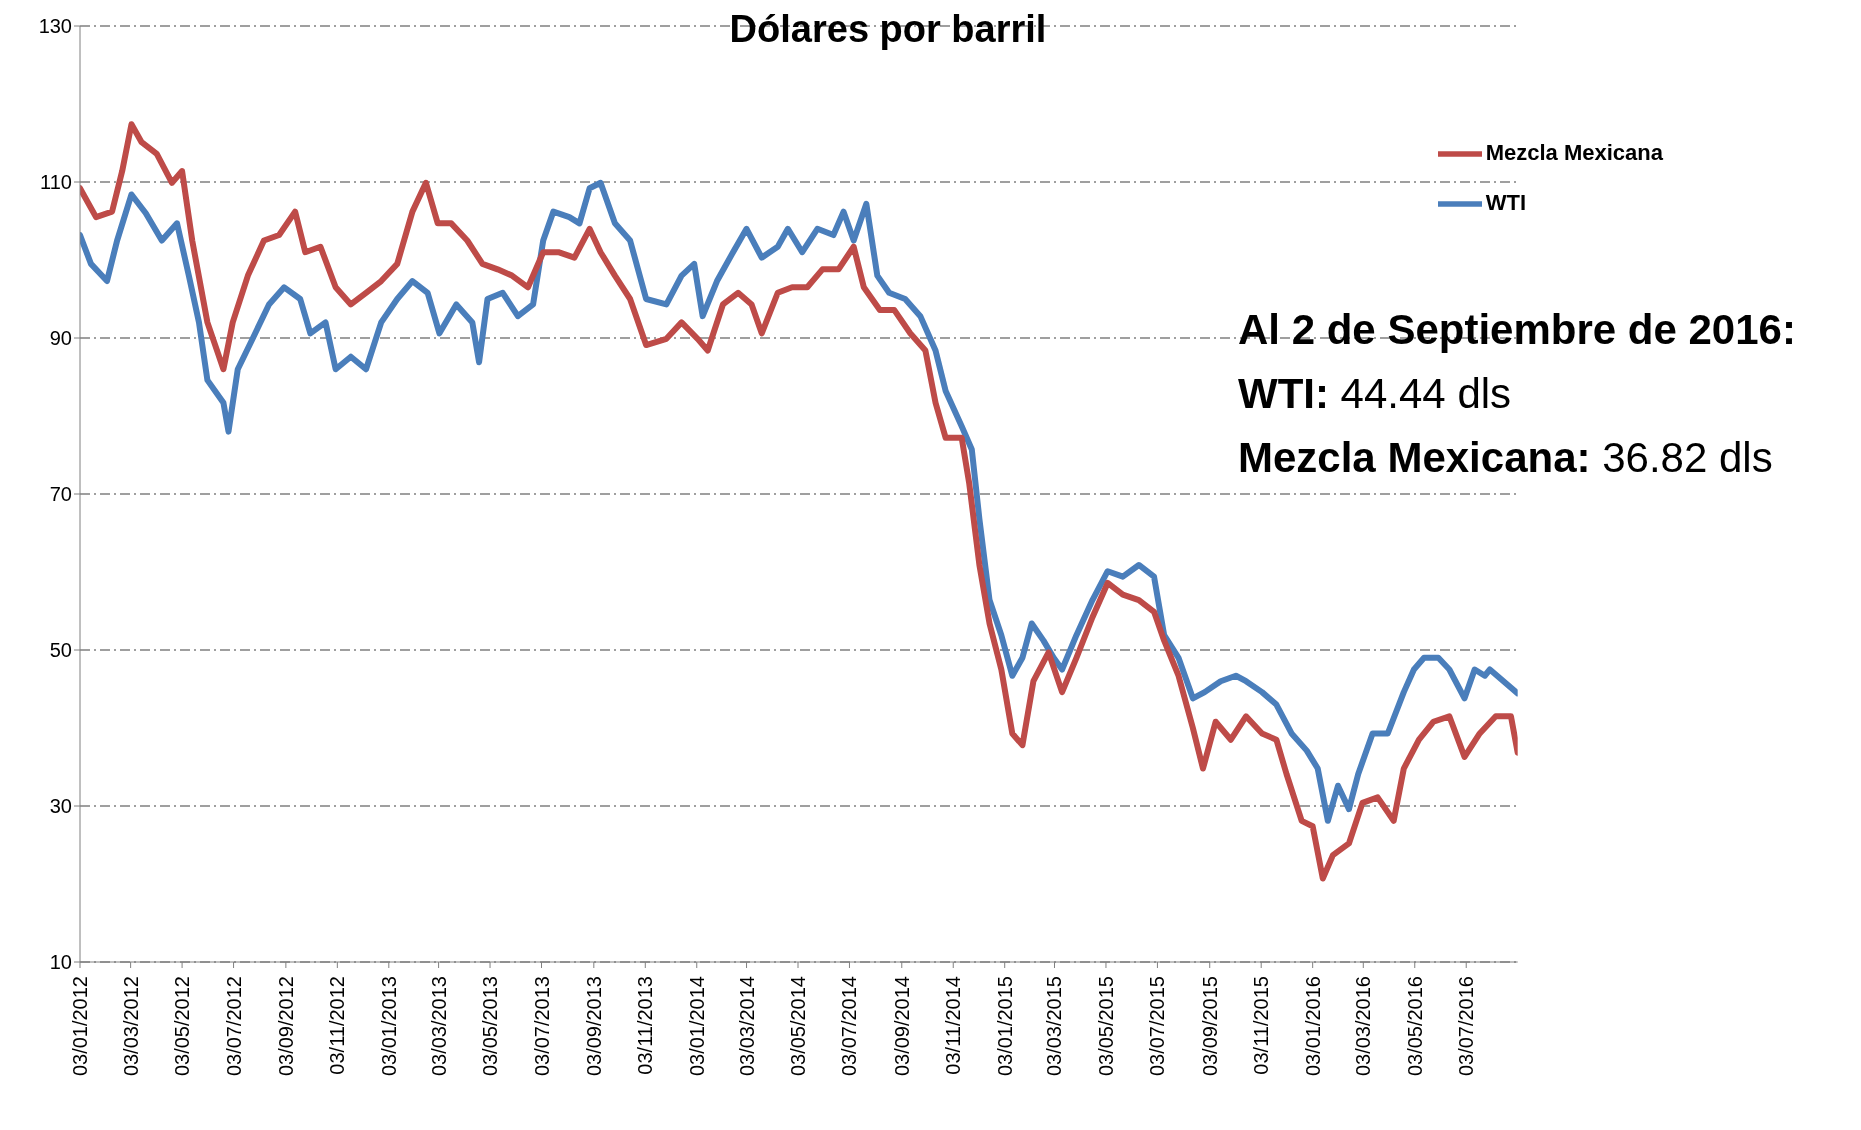 The width and height of the screenshot is (1861, 1130). What do you see at coordinates (593, 1026) in the screenshot?
I see `x-tick-label: 03/09/2013` at bounding box center [593, 1026].